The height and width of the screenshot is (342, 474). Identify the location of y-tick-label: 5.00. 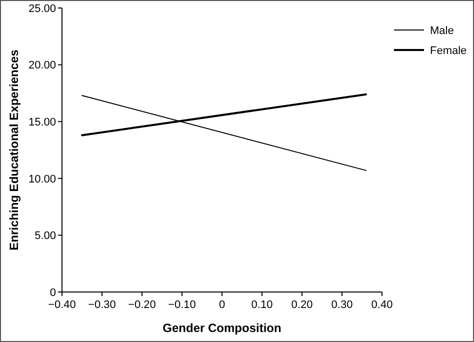
(45, 236).